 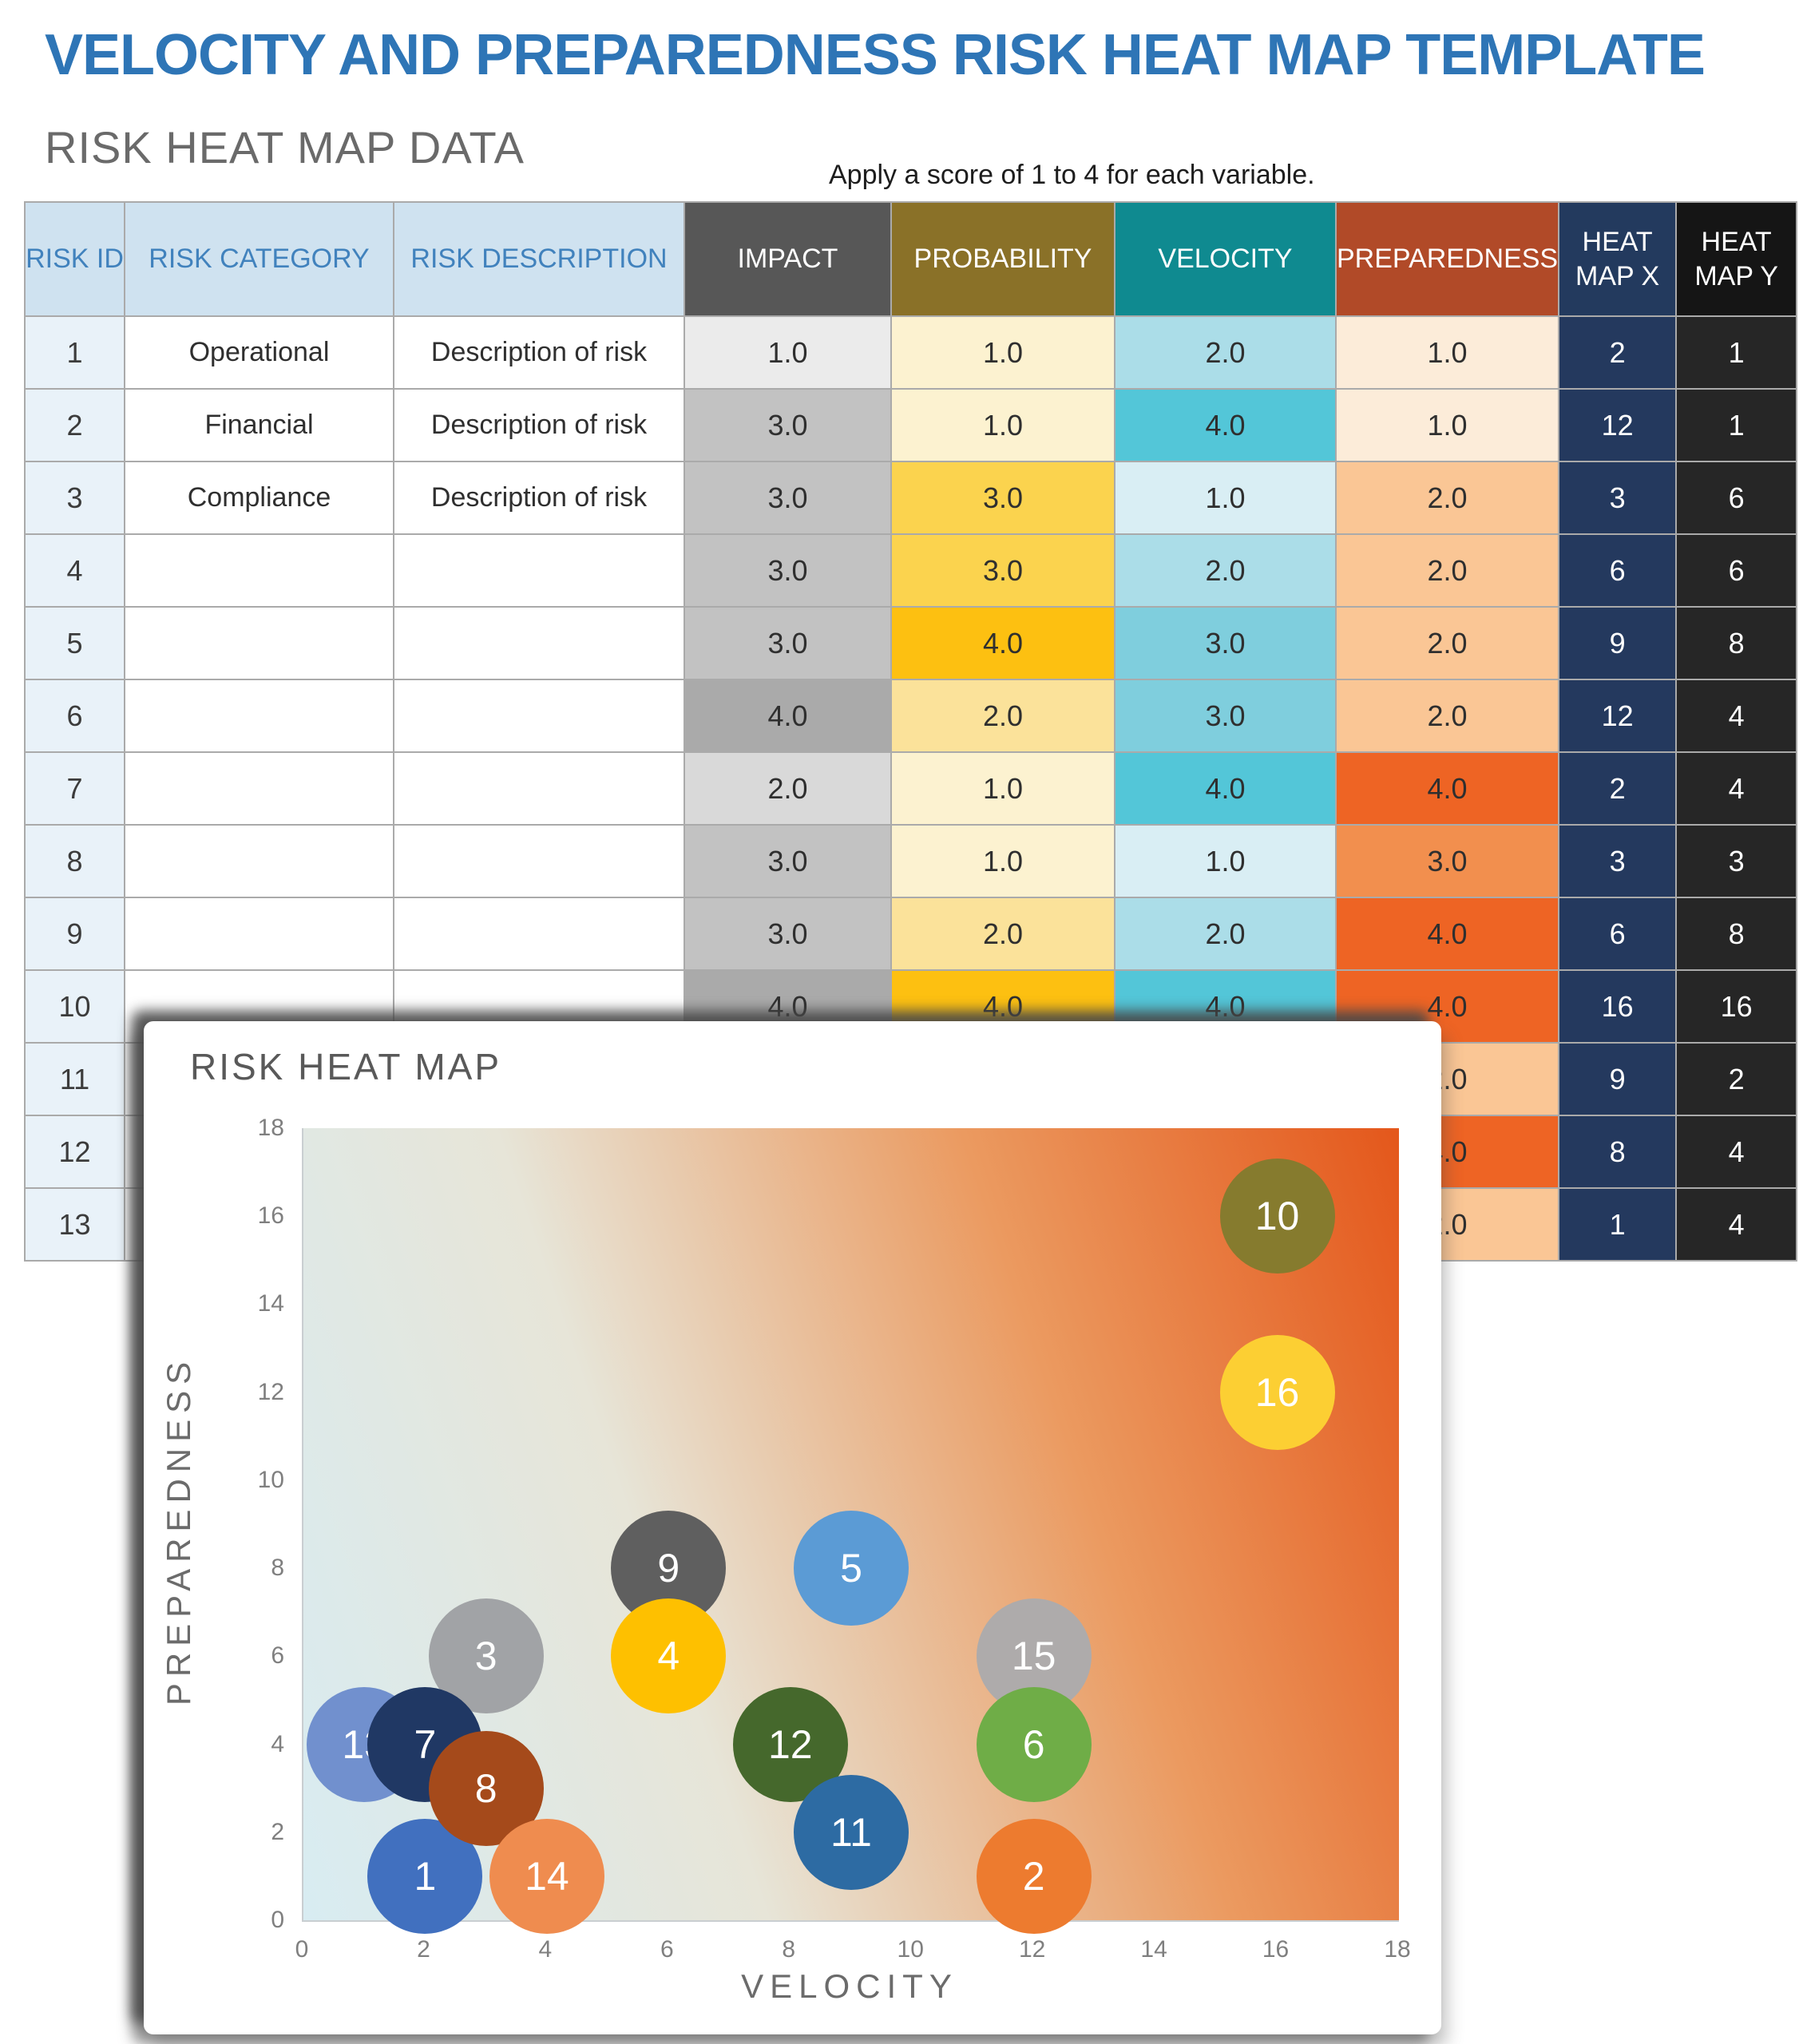 I want to click on cell-heat-map-x: 16, so click(x=1618, y=1006).